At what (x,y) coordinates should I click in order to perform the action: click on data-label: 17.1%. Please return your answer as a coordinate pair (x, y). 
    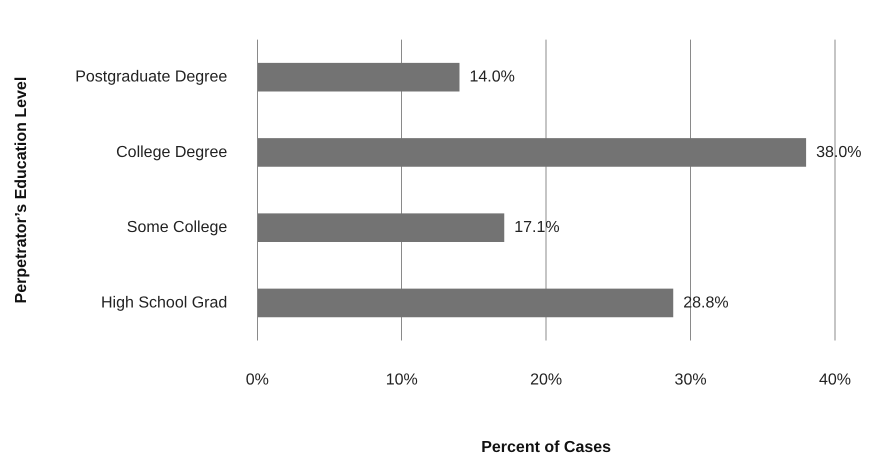
    Looking at the image, I should click on (537, 227).